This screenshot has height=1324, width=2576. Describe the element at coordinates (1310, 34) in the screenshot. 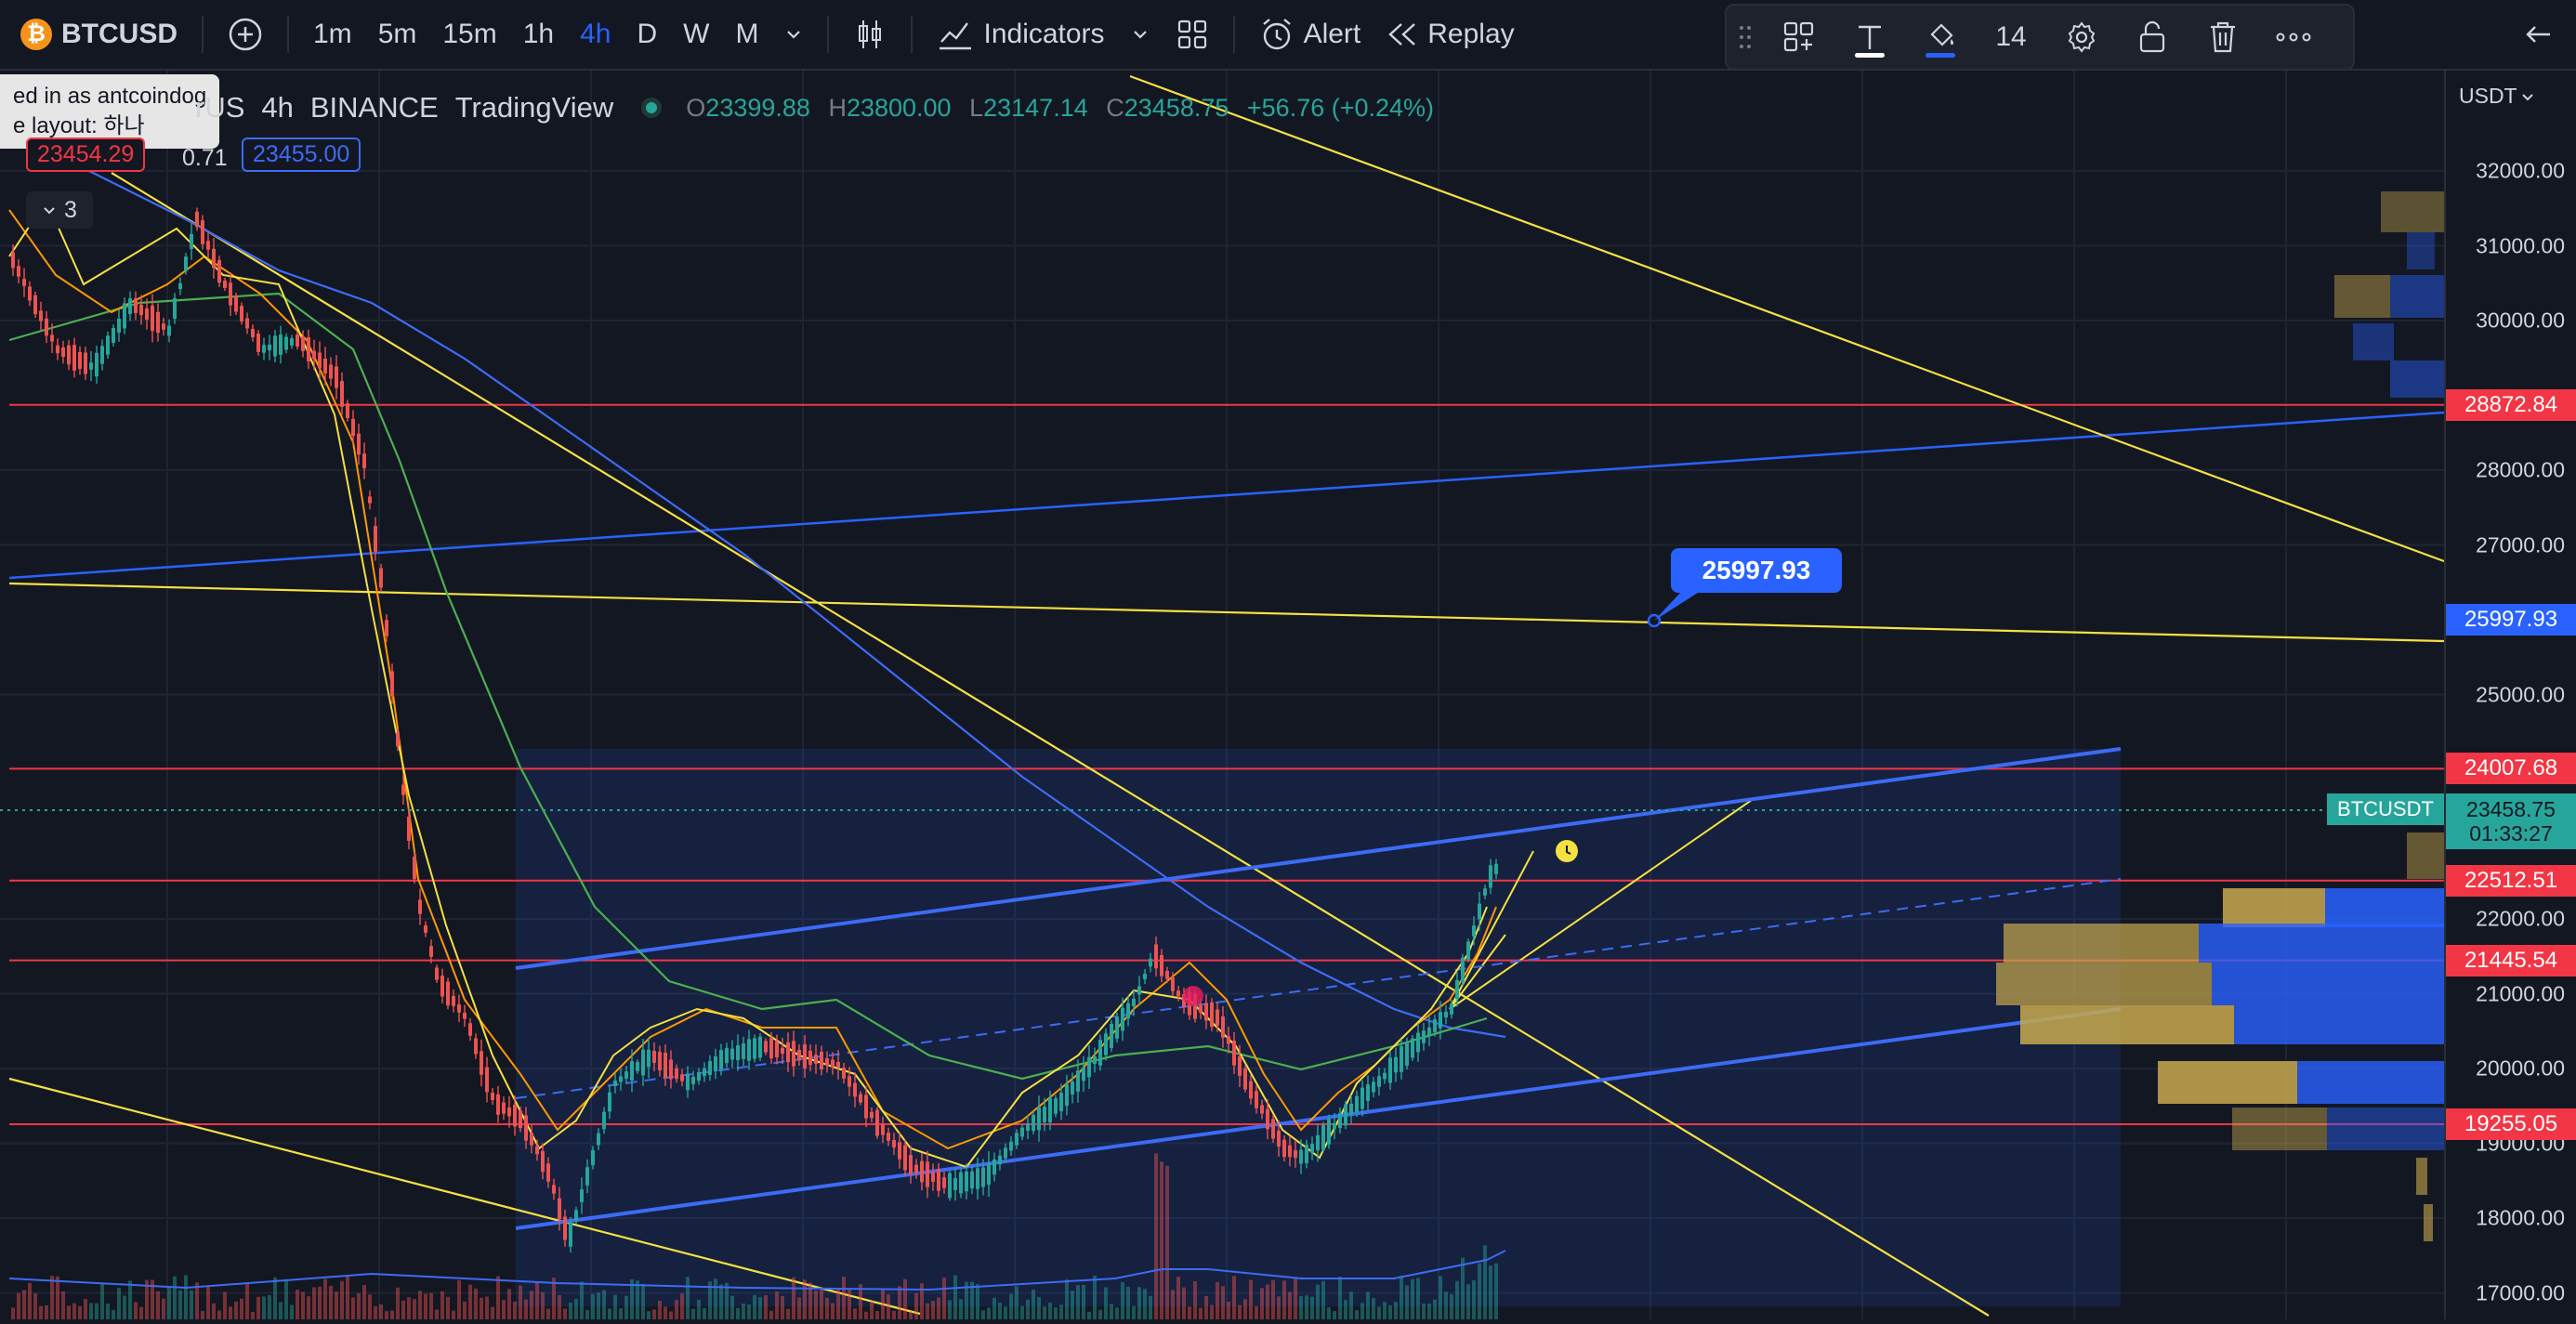

I see `alert-button: Alert` at that location.